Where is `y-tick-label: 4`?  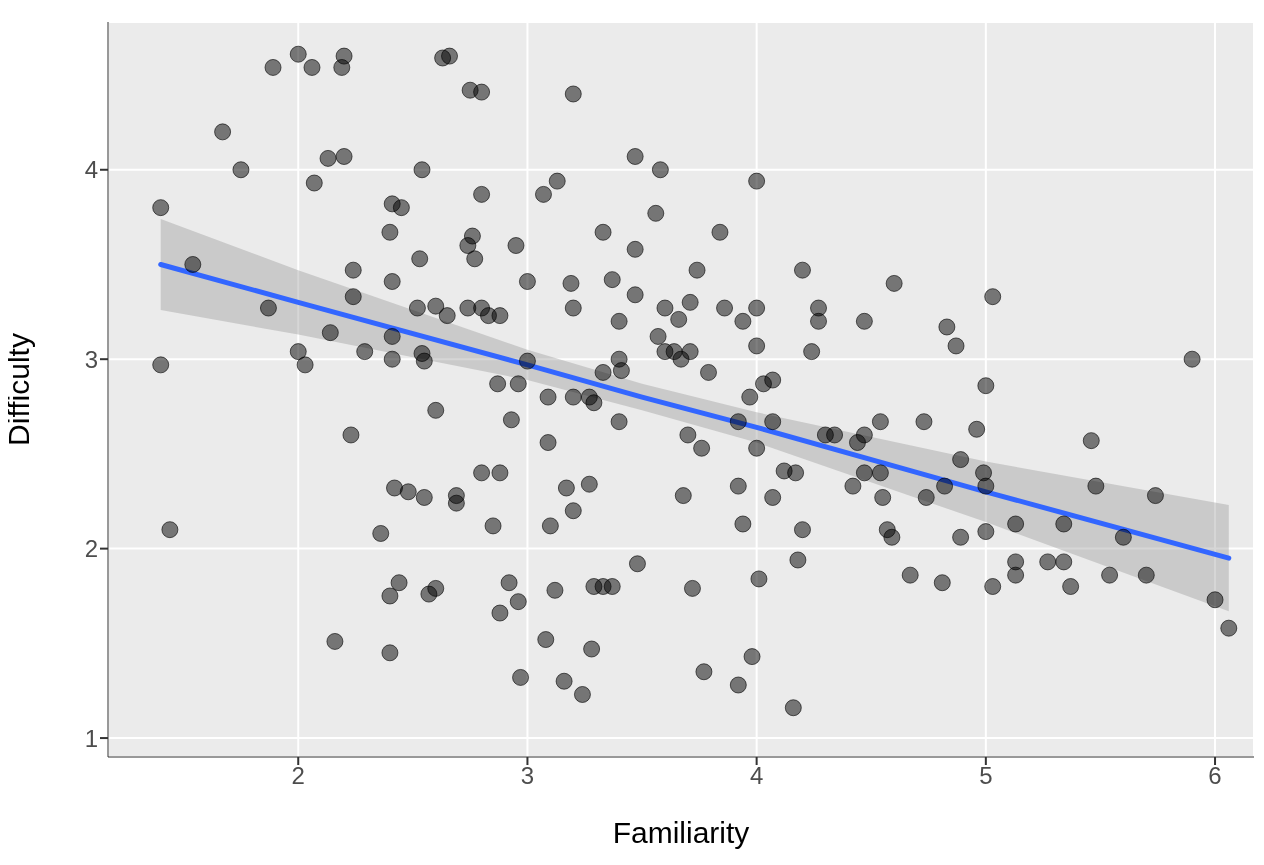
y-tick-label: 4 is located at coordinates (91, 170).